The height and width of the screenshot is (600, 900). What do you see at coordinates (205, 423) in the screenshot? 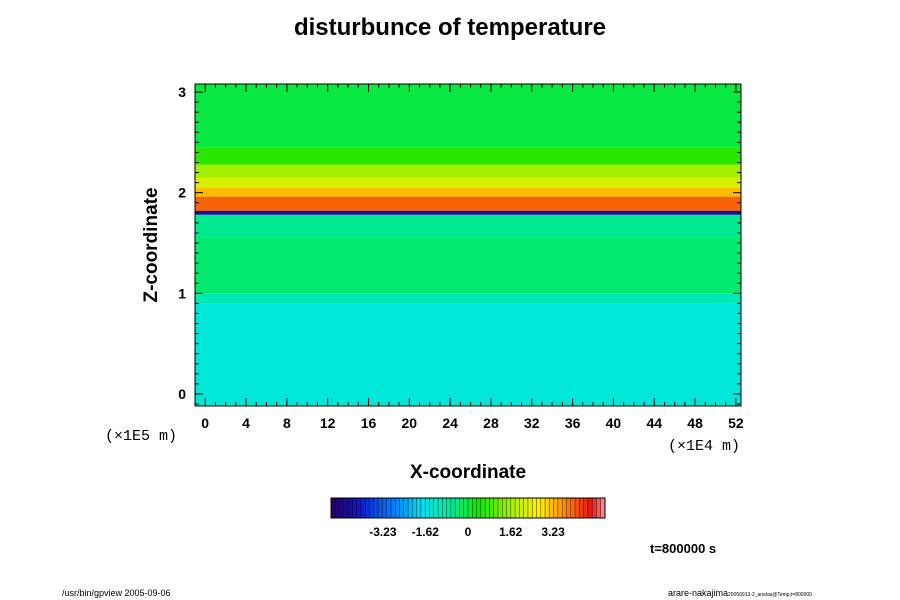
I see `x-tick-label: 0` at bounding box center [205, 423].